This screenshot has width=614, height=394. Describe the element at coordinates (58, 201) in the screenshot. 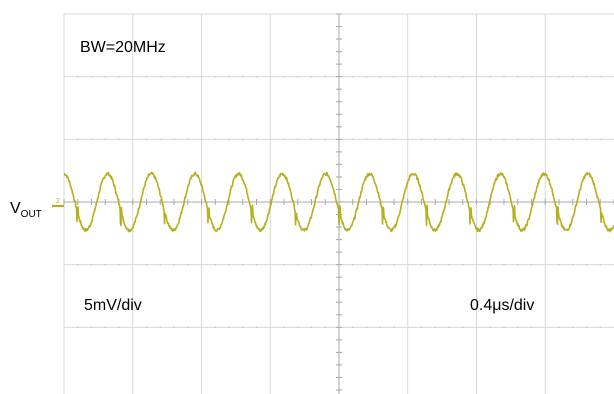

I see `channel-marker-number: 2` at that location.